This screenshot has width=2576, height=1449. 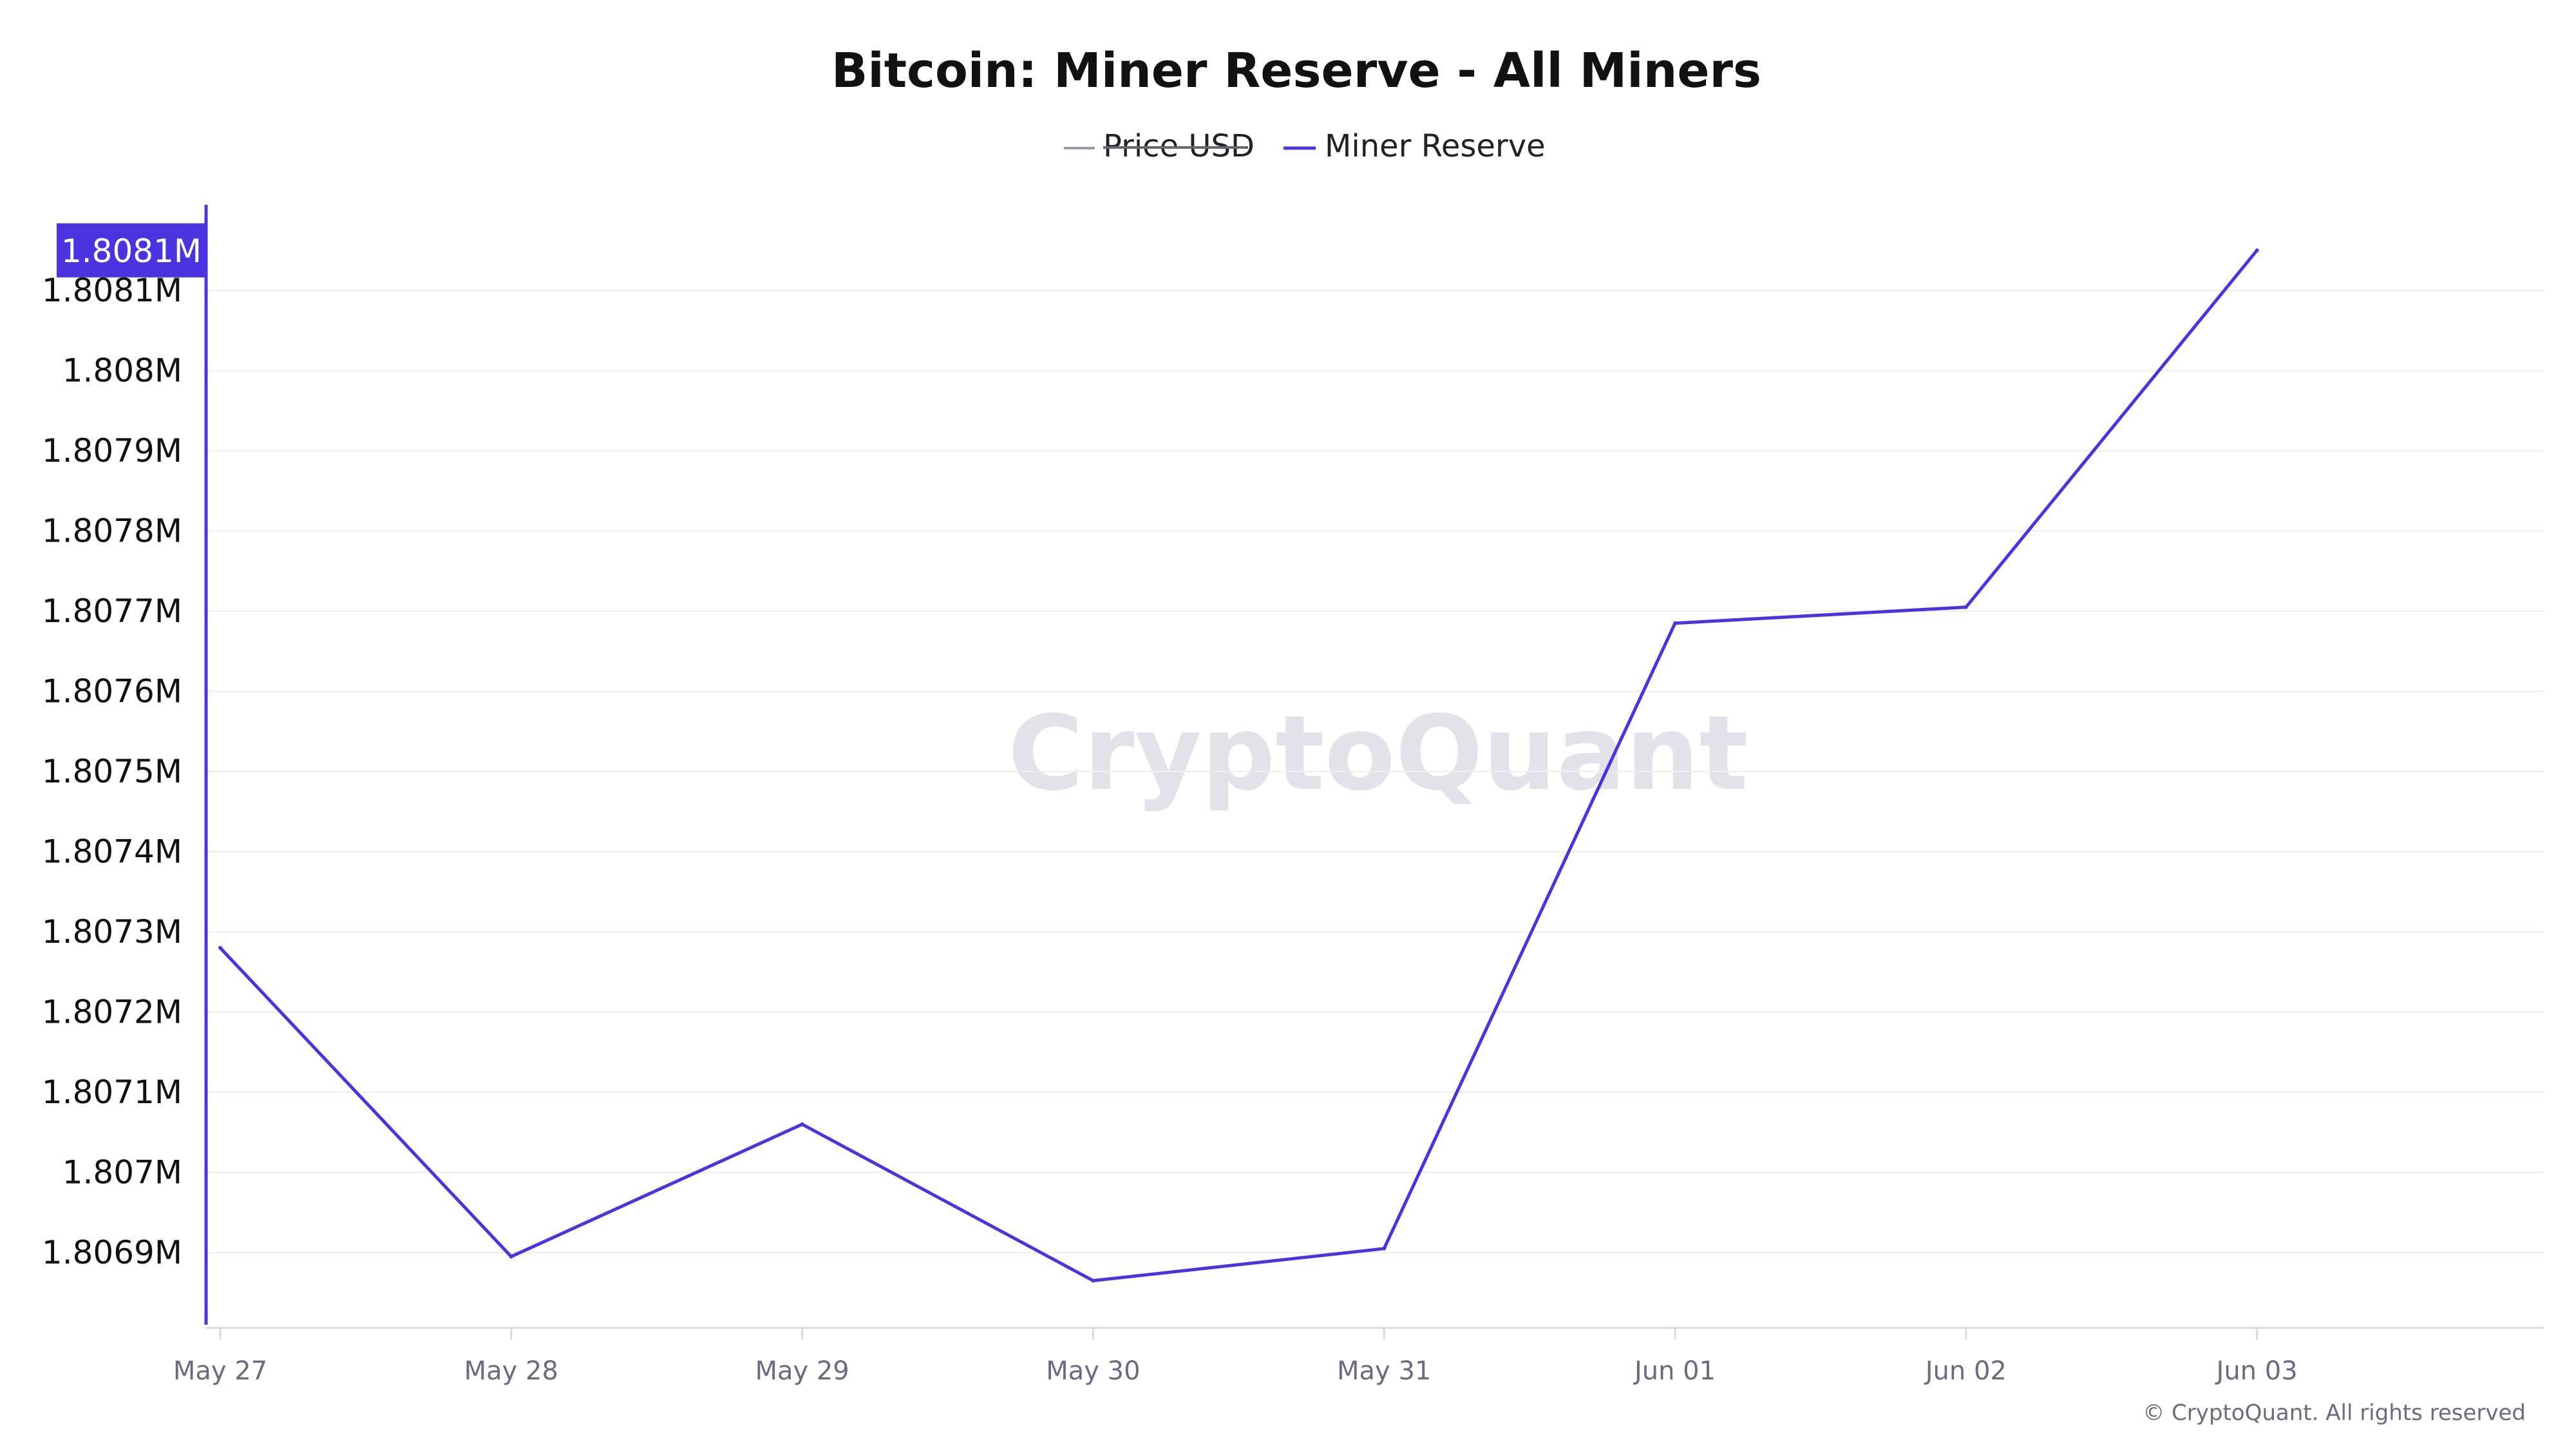 What do you see at coordinates (112, 691) in the screenshot?
I see `y-tick-label: 1.8076M` at bounding box center [112, 691].